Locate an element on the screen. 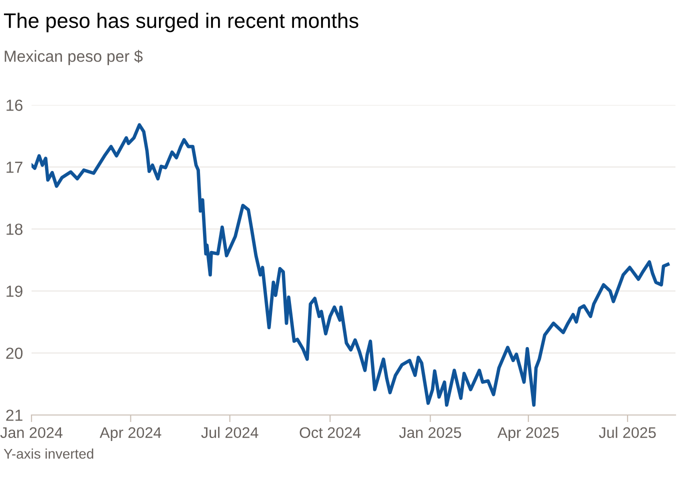 This screenshot has height=500, width=700. y-tick-label: 19 is located at coordinates (14, 291).